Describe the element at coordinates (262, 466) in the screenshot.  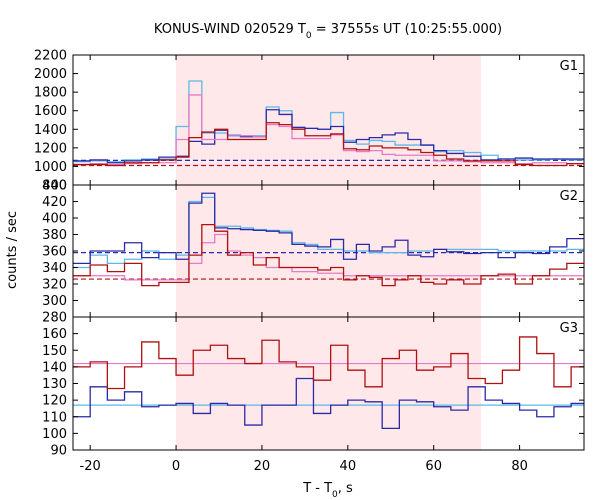
I see `x-tick-label: 20` at that location.